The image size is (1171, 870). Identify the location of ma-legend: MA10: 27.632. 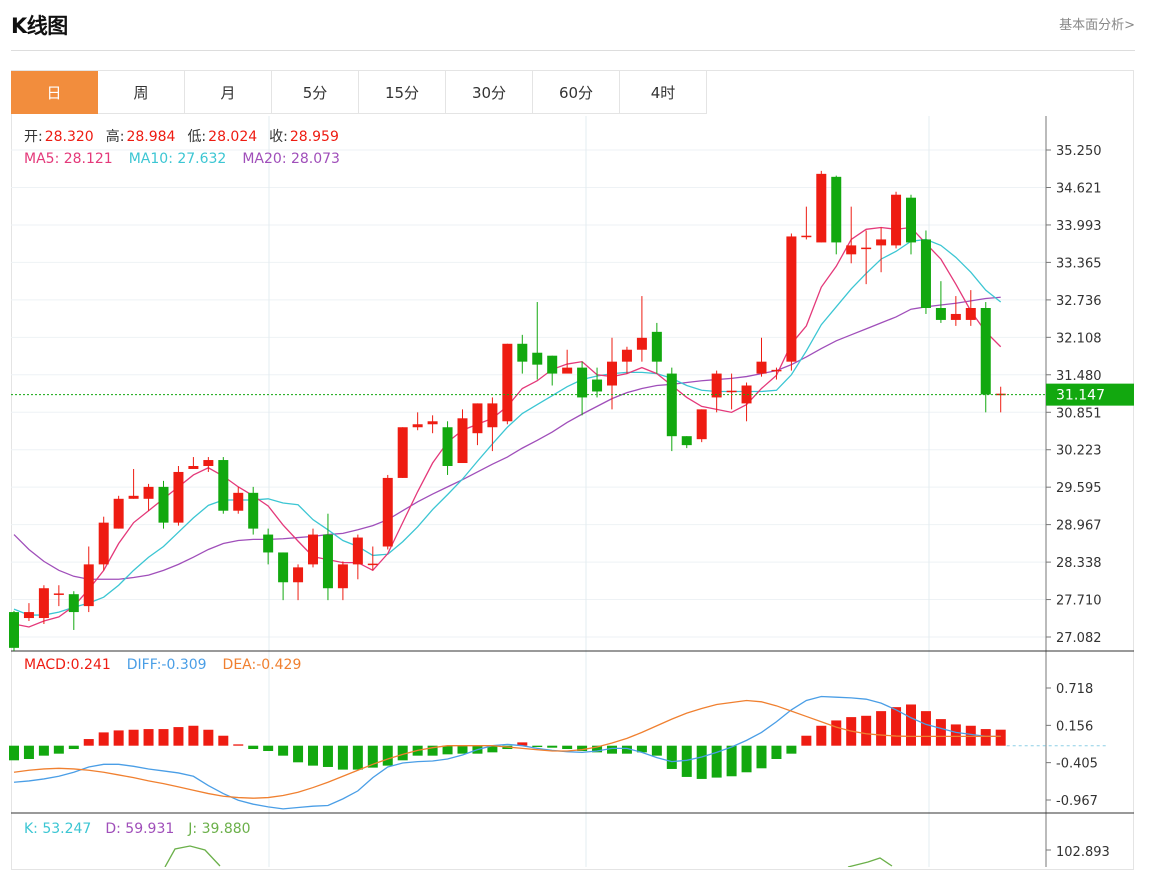
(178, 159).